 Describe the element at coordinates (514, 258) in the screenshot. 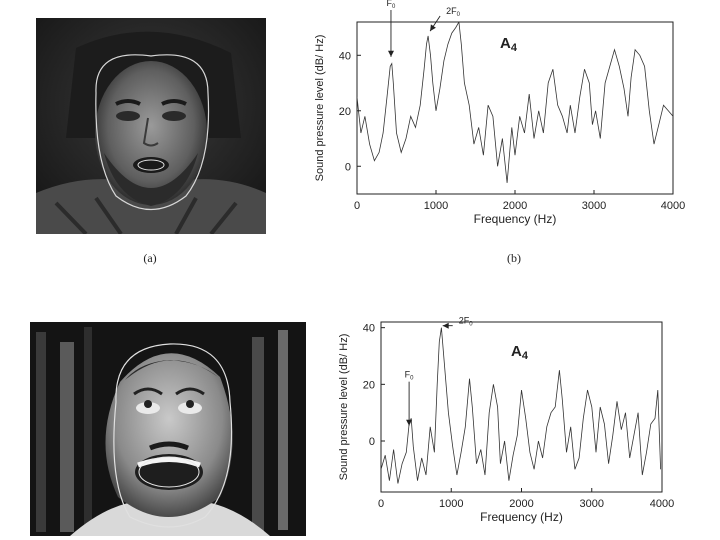

I see `caption-b: (b)` at that location.